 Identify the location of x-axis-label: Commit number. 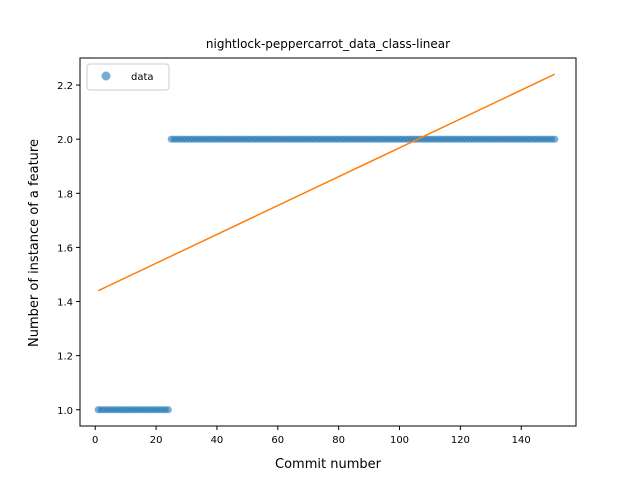
(328, 464).